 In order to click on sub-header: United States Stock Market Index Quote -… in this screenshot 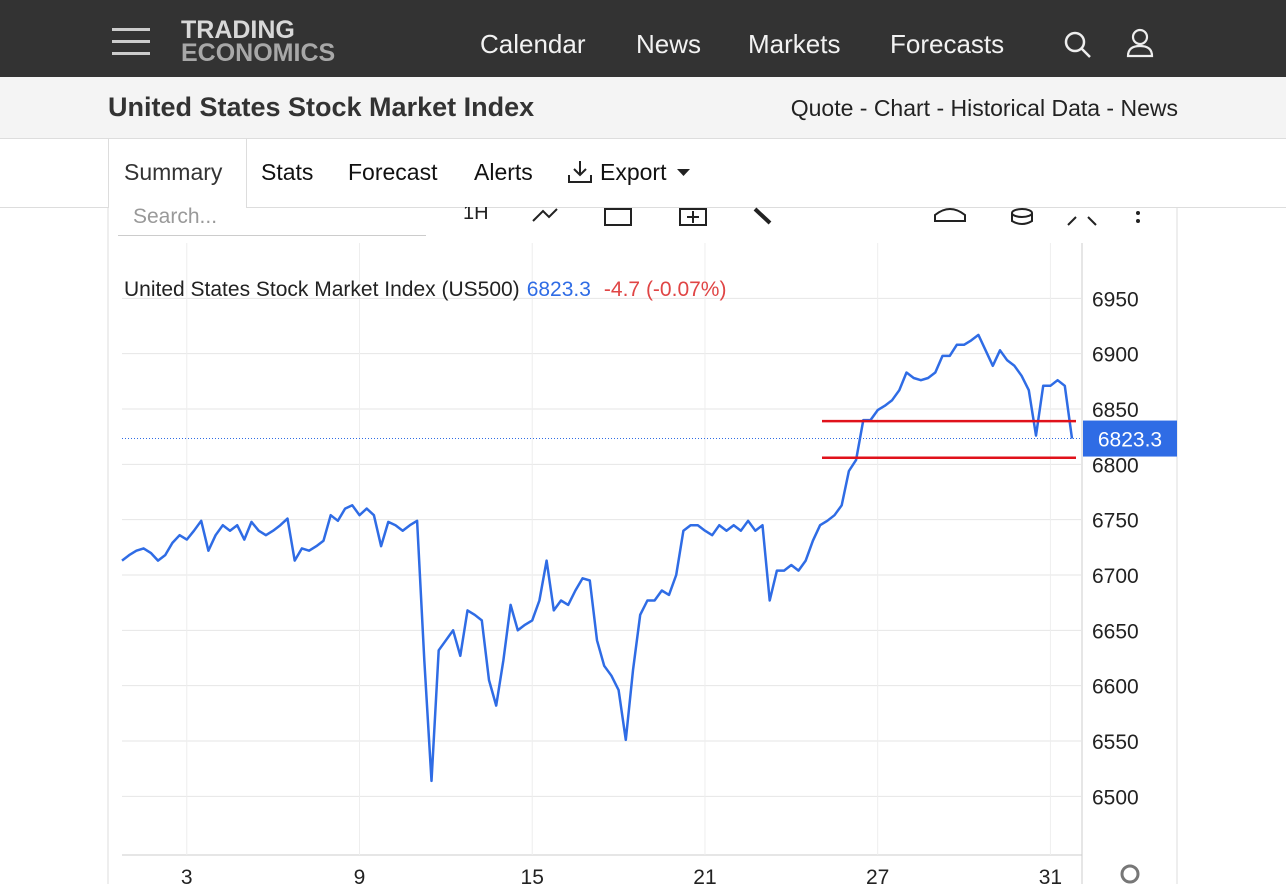, I will do `click(643, 108)`.